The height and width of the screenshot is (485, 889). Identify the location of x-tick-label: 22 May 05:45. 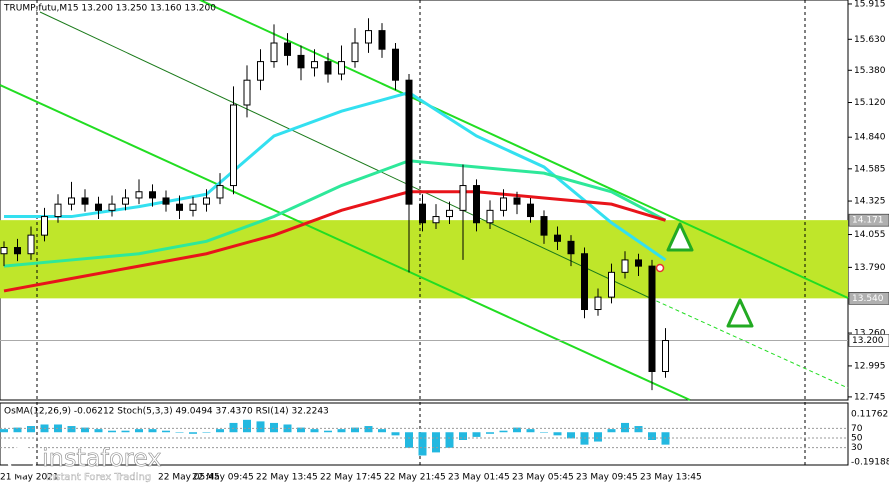
(189, 478).